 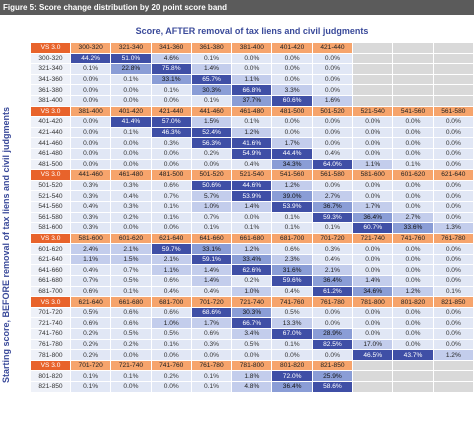 What do you see at coordinates (252, 334) in the screenshot?
I see `value-cell: 3.4%` at bounding box center [252, 334].